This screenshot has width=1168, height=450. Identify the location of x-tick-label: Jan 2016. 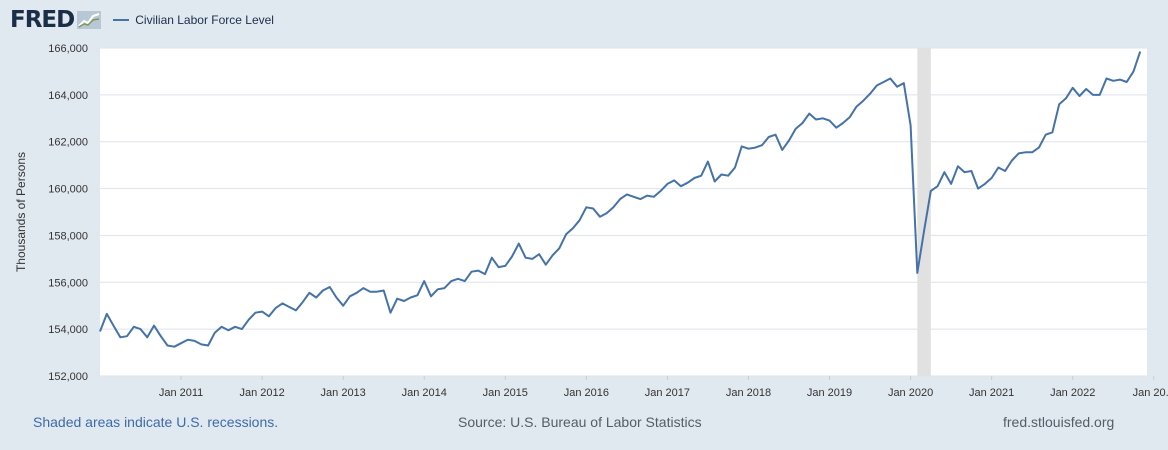
(586, 393).